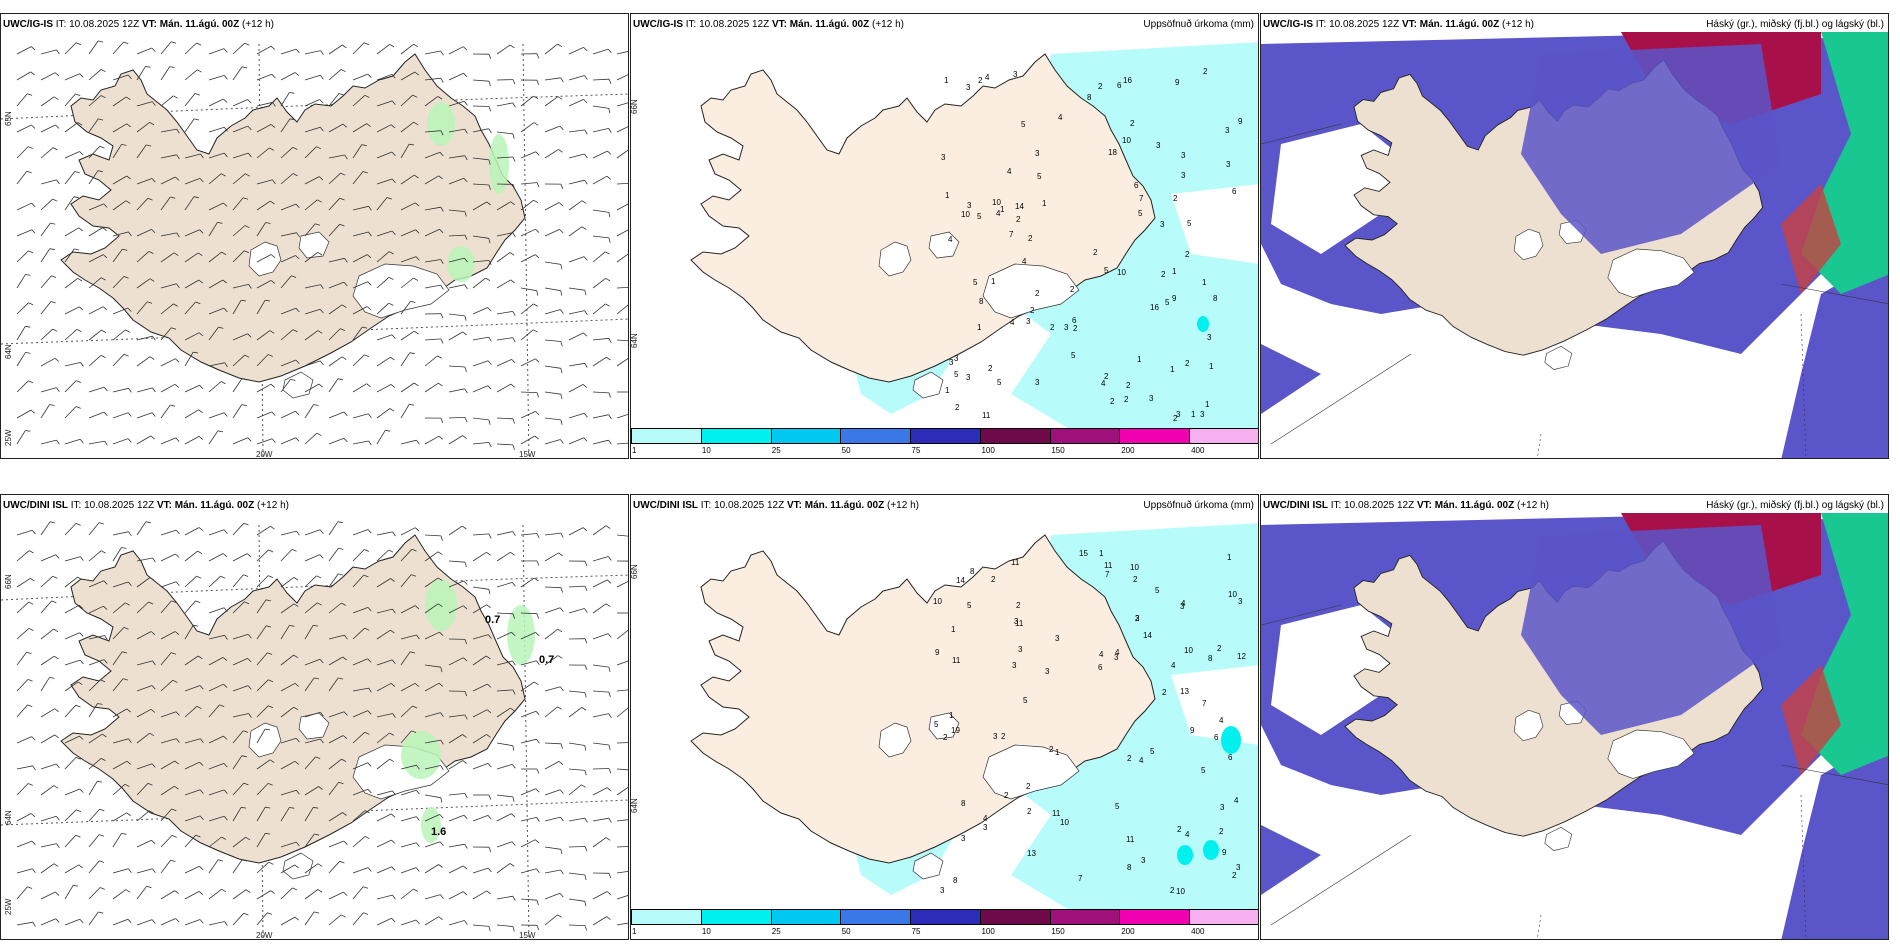 Image resolution: width=1900 pixels, height=950 pixels. Describe the element at coordinates (1074, 320) in the screenshot. I see `precip-value: 6` at that location.